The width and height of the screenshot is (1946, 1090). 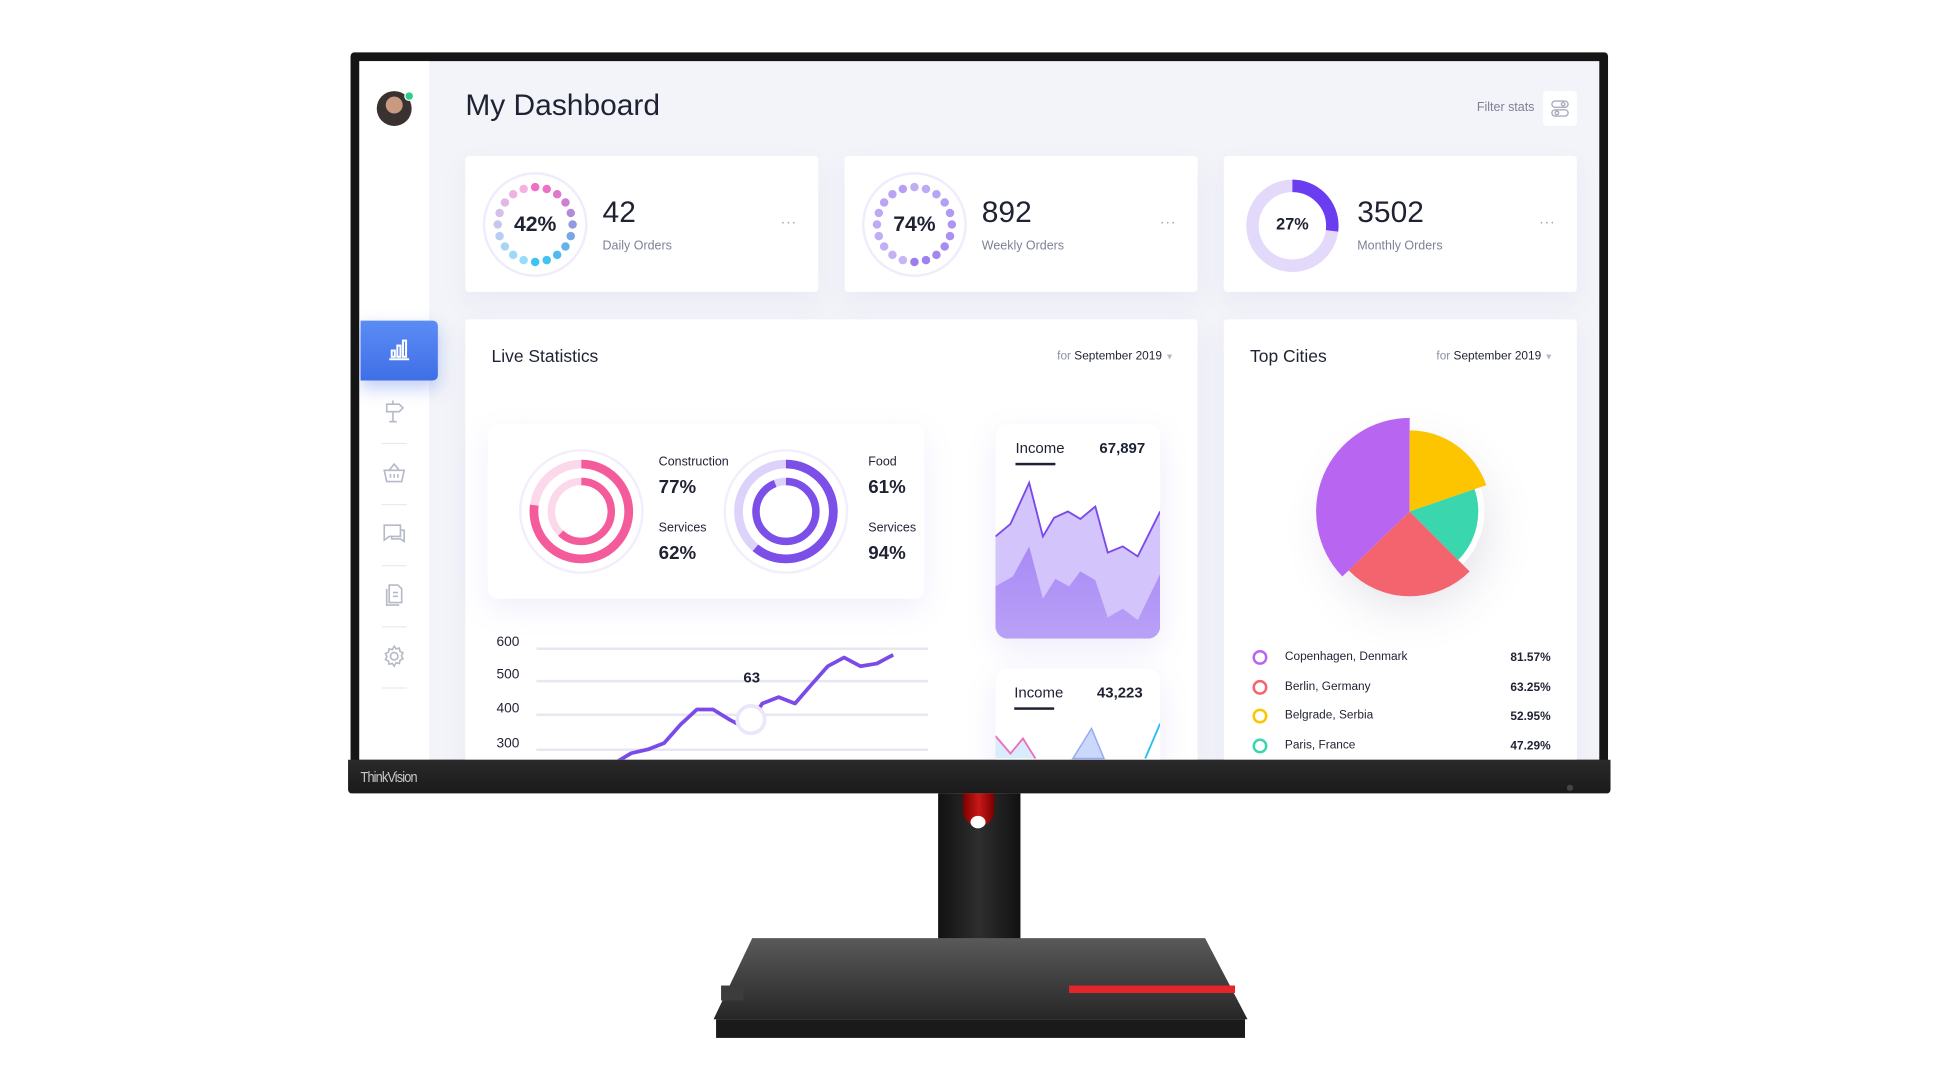 I want to click on food-donut, so click(x=786, y=511).